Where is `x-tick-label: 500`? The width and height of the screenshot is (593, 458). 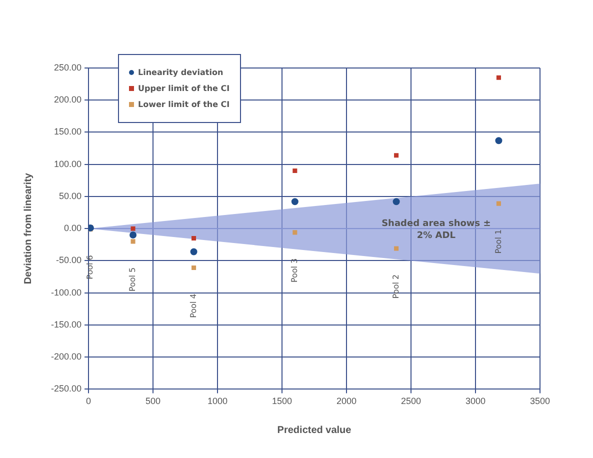 x-tick-label: 500 is located at coordinates (153, 401).